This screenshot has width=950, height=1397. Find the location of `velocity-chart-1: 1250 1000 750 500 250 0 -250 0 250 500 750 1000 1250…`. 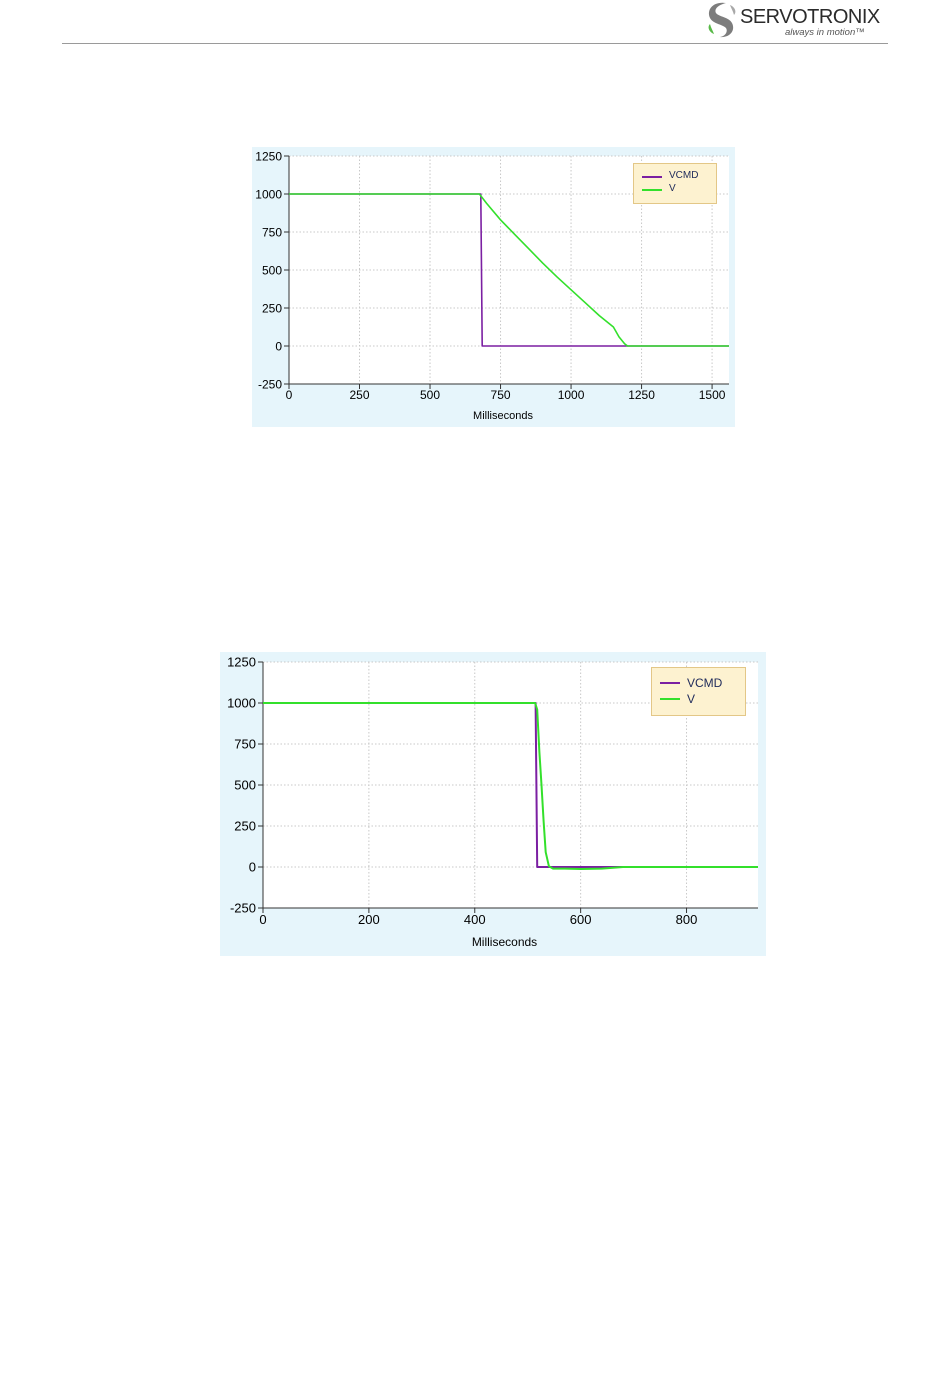

velocity-chart-1: 1250 1000 750 500 250 0 -250 0 250 500 750 1000 1250… is located at coordinates (493, 287).